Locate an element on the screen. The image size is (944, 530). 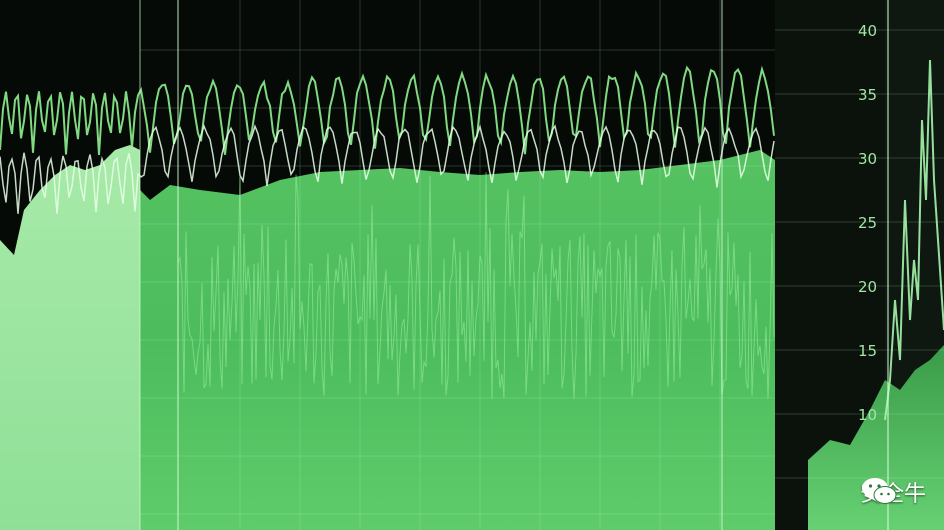
axis-tick: 30 is located at coordinates (867, 159).